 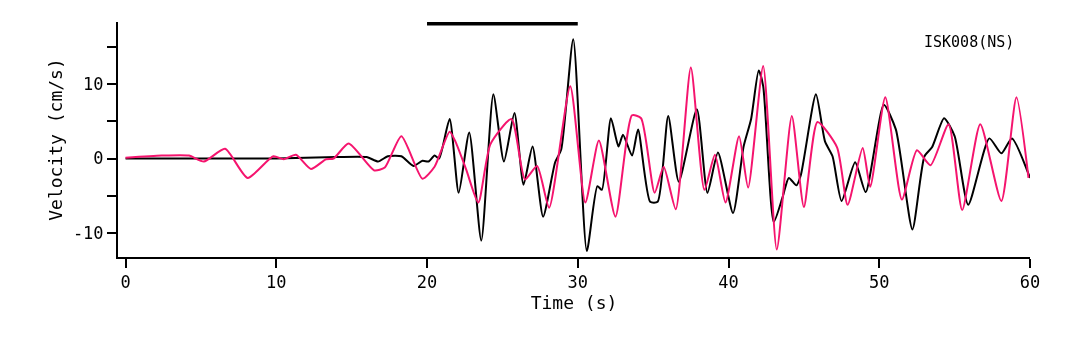 What do you see at coordinates (969, 42) in the screenshot?
I see `annotation: ISK008(NS)` at bounding box center [969, 42].